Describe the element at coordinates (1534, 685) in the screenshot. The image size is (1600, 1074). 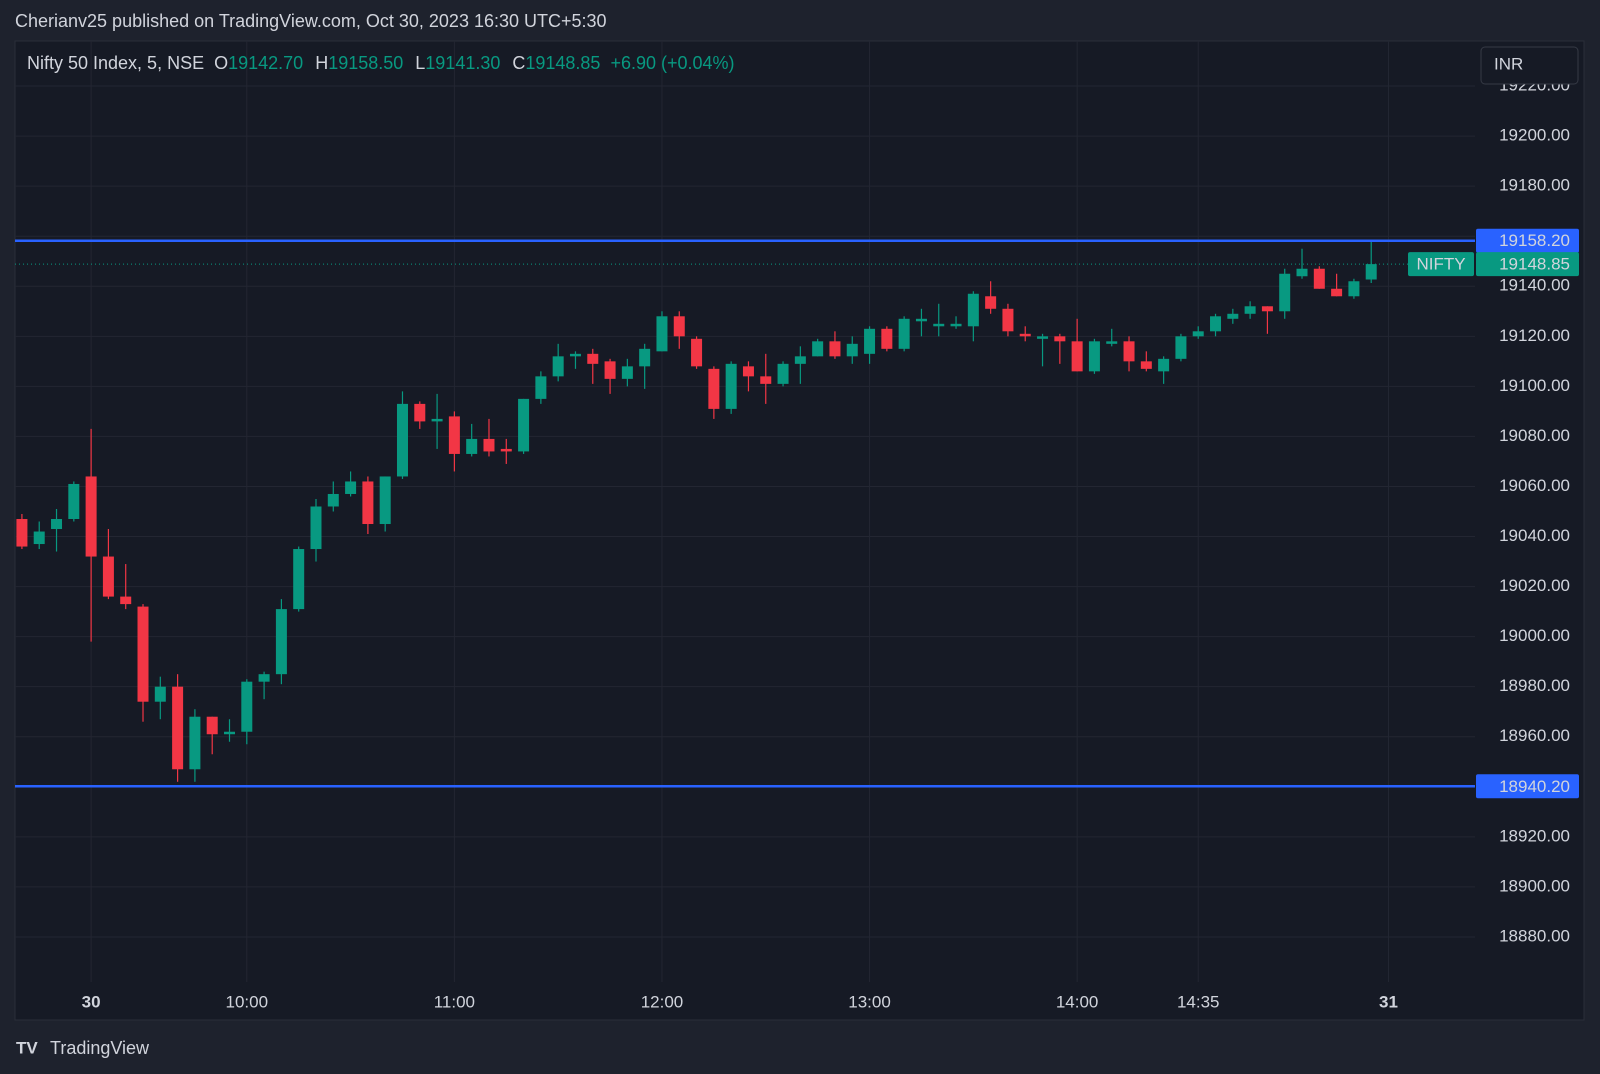
I see `y-tick-label: 18980.00` at that location.